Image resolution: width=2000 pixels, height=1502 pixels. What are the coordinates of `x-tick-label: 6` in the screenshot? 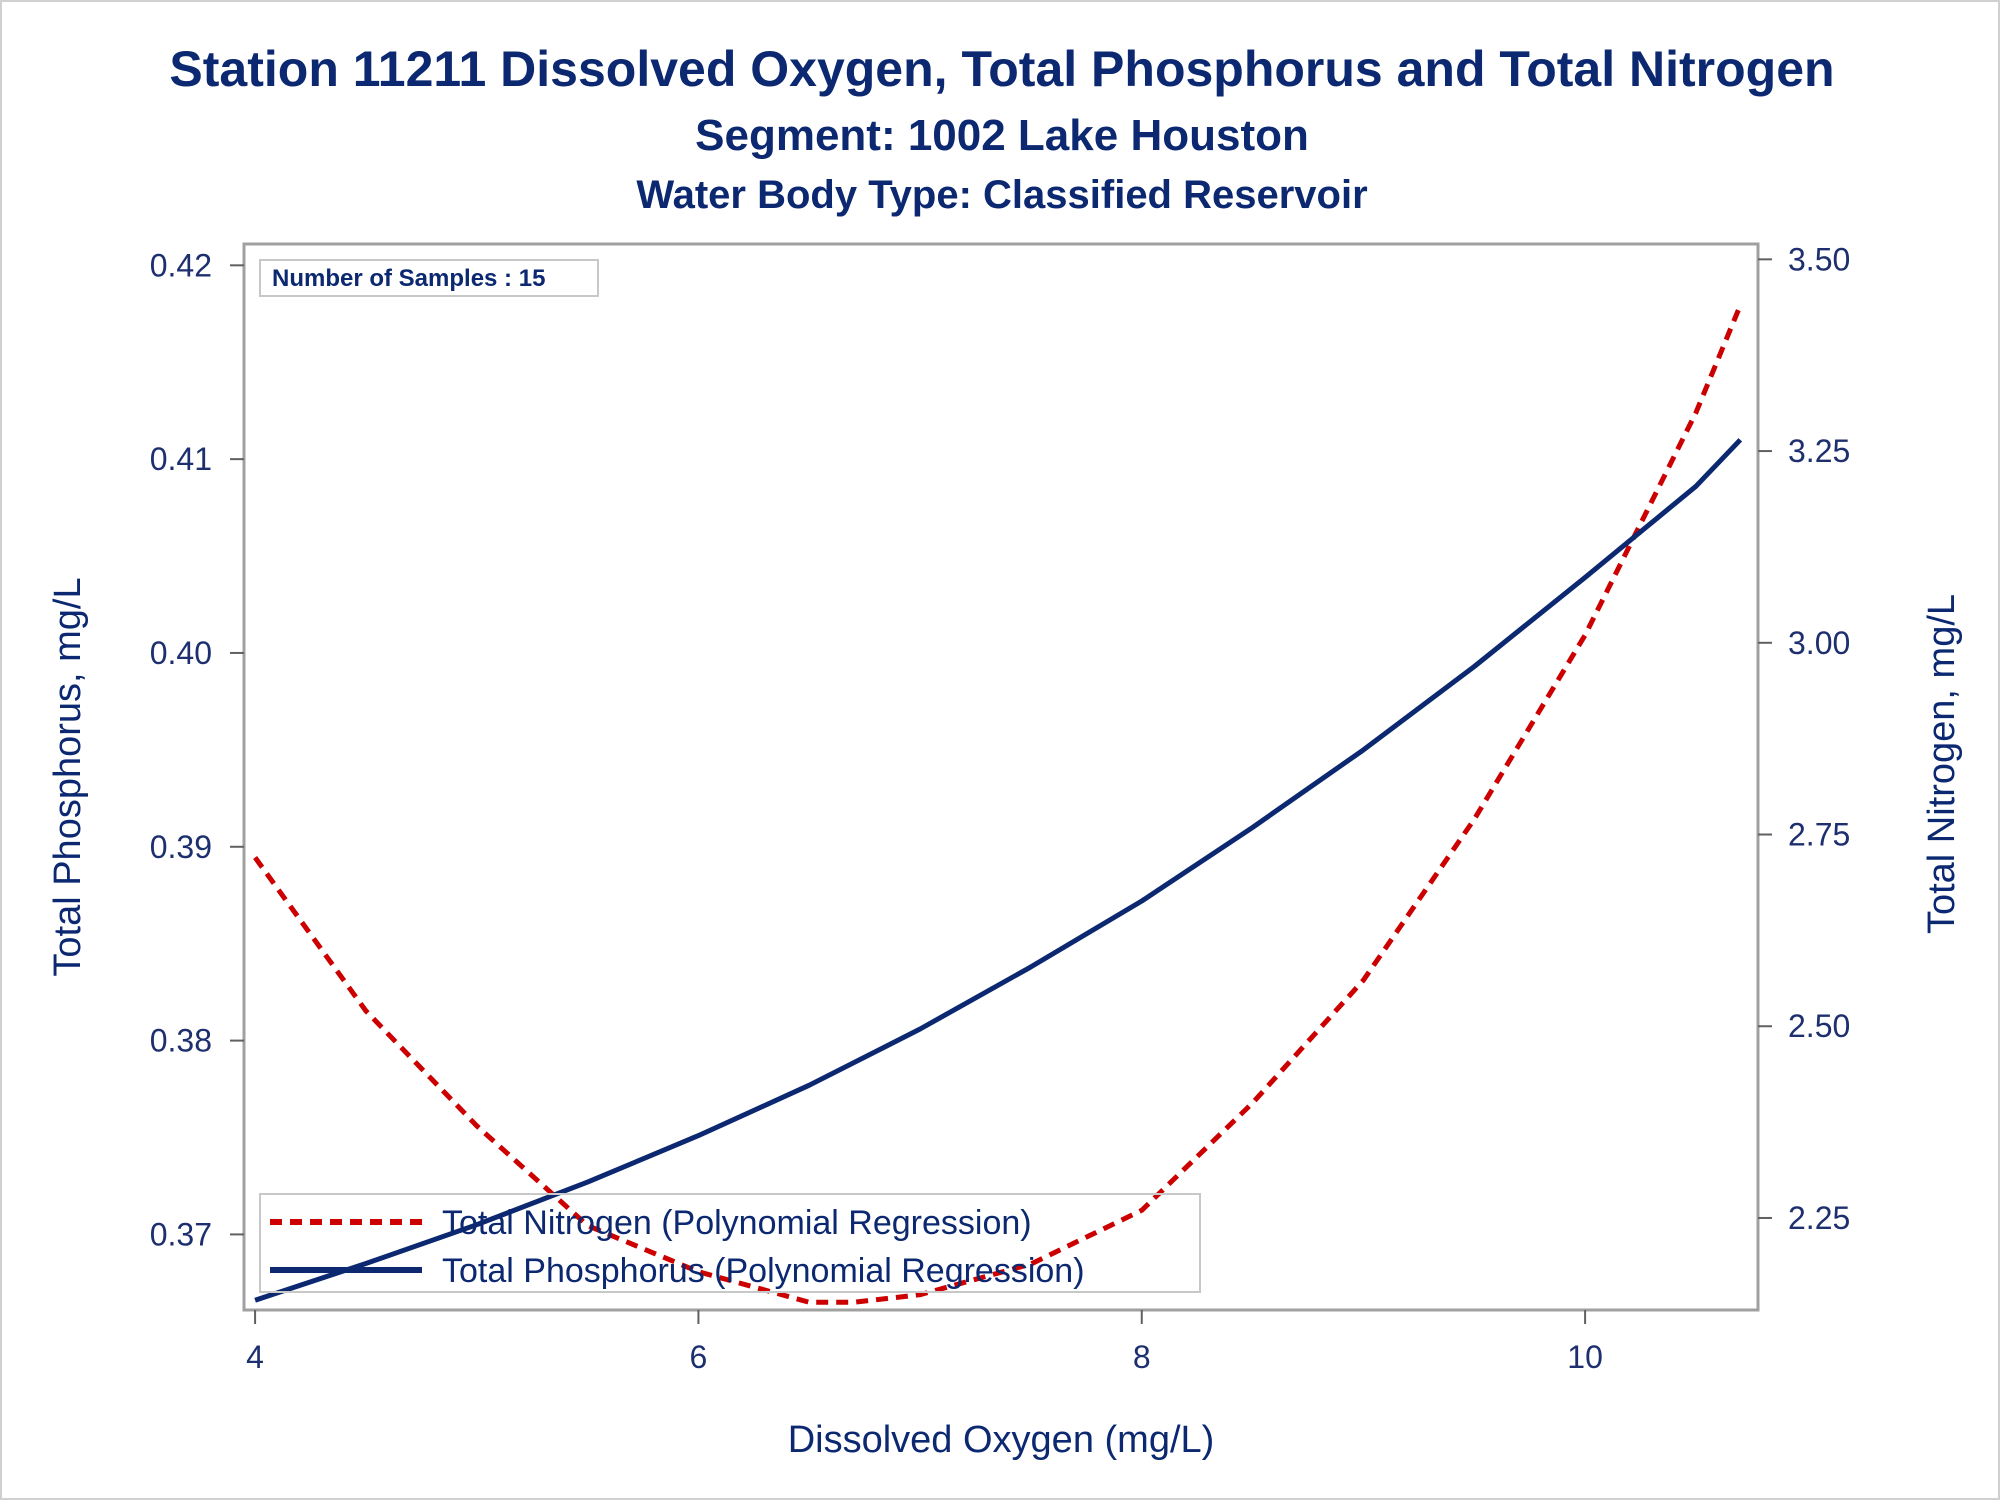 It's located at (699, 1357).